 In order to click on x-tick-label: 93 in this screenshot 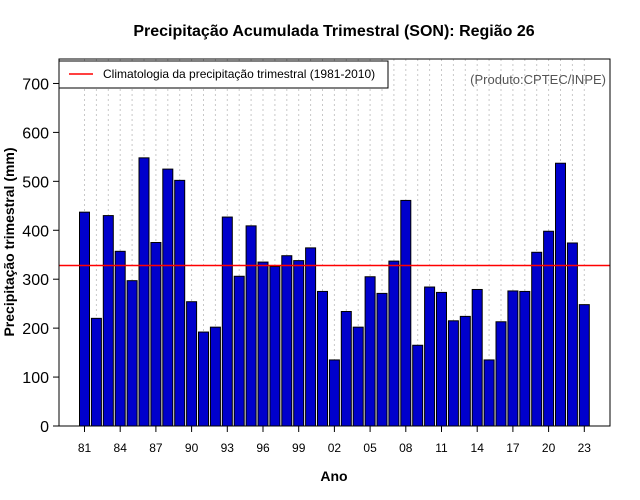, I will do `click(228, 448)`.